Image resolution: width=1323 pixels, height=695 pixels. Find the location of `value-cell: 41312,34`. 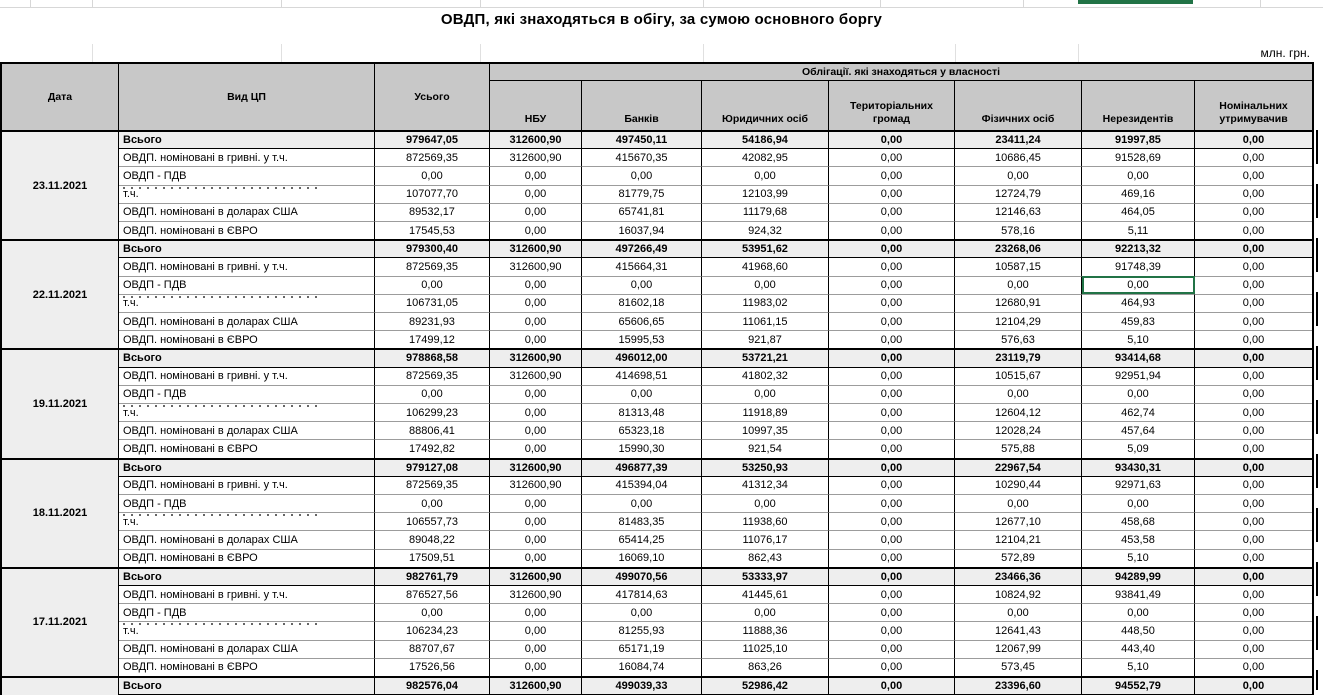

value-cell: 41312,34 is located at coordinates (765, 484).